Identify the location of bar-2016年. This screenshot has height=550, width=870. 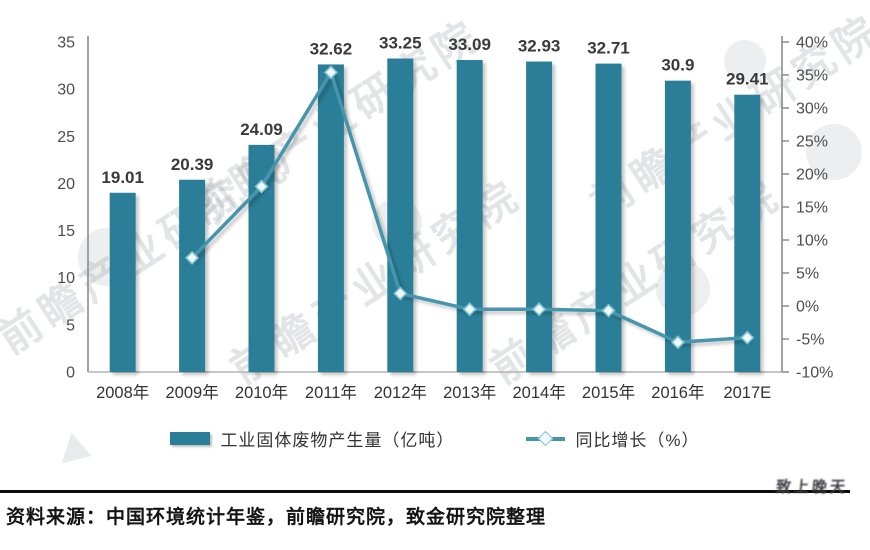
(677, 226).